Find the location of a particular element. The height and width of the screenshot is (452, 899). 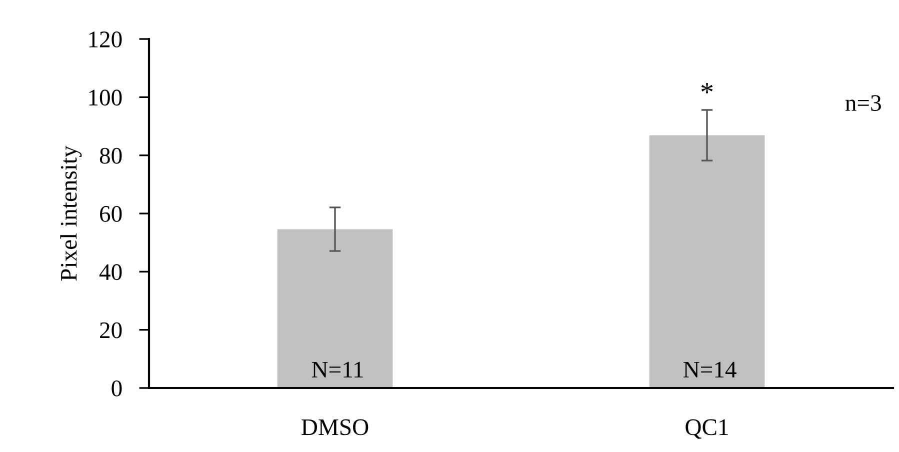

x-tick-label: DMSO is located at coordinates (335, 427).